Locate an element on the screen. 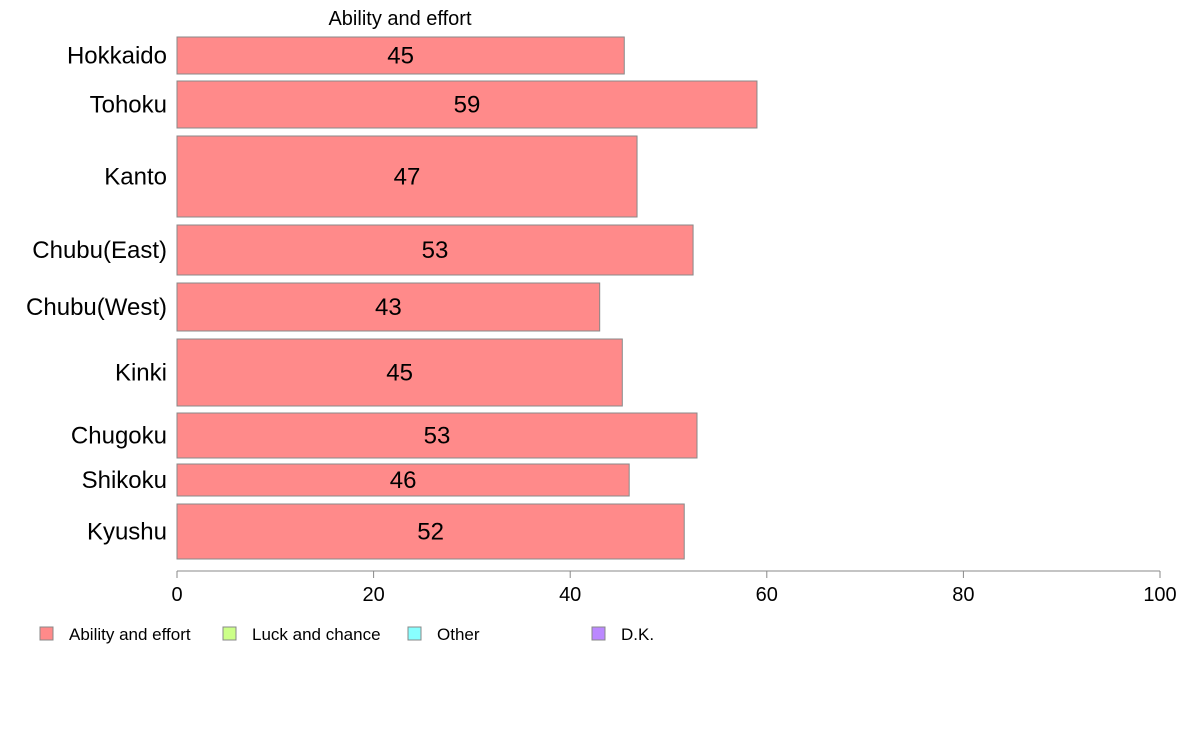 The image size is (1188, 736). category-label: Chugoku is located at coordinates (119, 436).